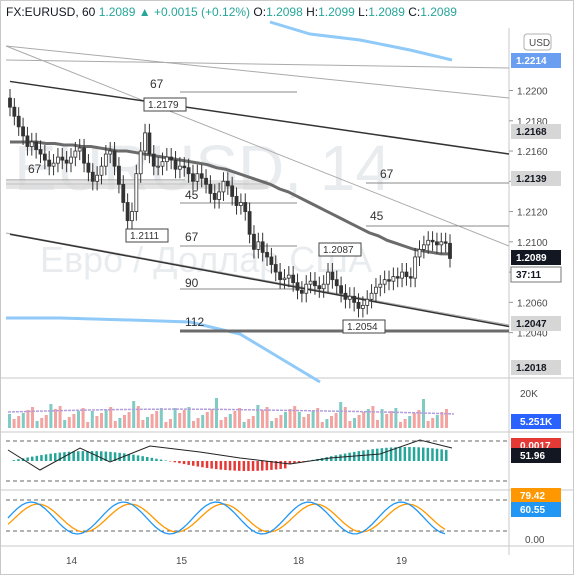 This screenshot has width=574, height=575. What do you see at coordinates (202, 168) in the screenshot?
I see `watermark-symbol: EURUSD, 14` at bounding box center [202, 168].